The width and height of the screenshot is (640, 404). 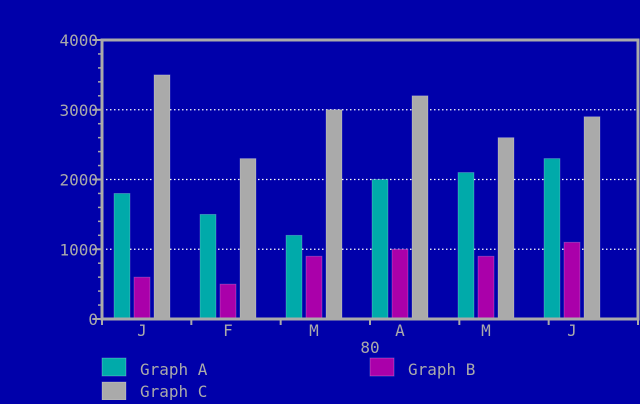 I want to click on y-tick-label: 4000, so click(x=78, y=40).